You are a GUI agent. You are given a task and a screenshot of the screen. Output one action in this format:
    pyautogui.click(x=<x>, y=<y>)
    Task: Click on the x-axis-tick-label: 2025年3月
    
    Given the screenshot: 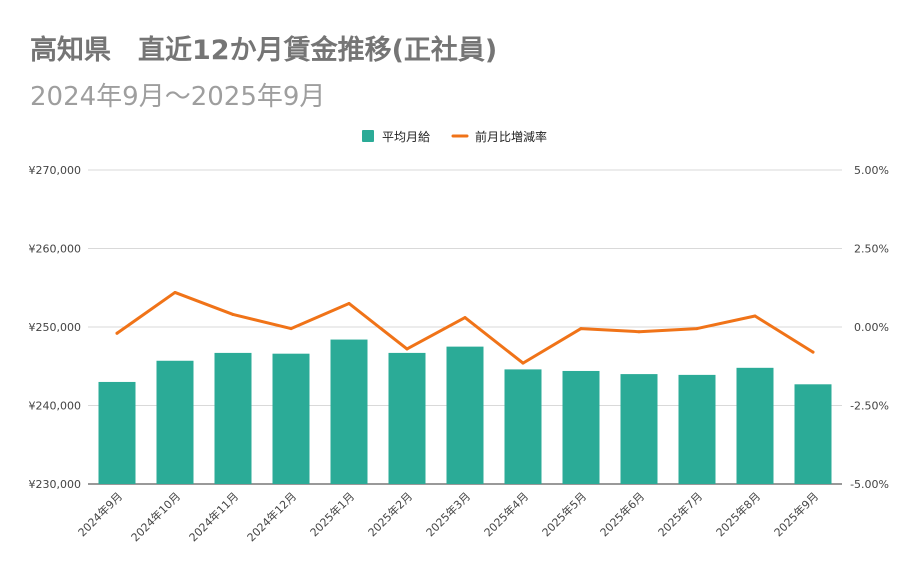 What is the action you would take?
    pyautogui.click(x=448, y=514)
    